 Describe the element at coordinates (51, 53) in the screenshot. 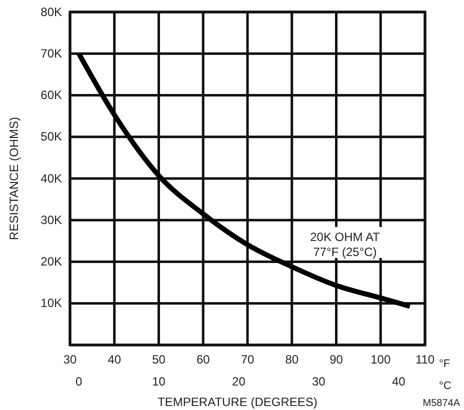

I see `y-tick-label: 70K` at that location.